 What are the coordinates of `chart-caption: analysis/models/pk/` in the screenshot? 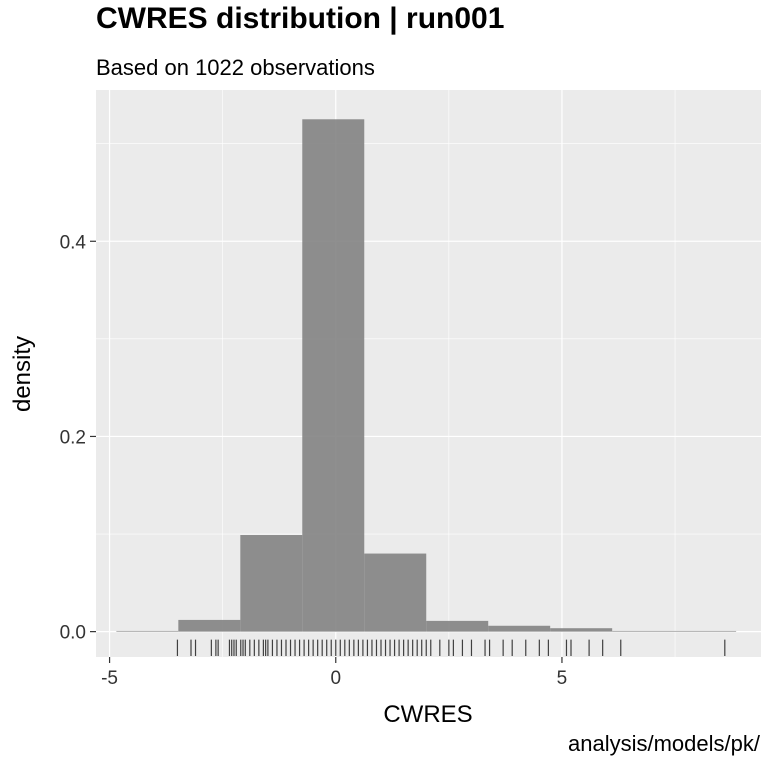 It's located at (664, 743).